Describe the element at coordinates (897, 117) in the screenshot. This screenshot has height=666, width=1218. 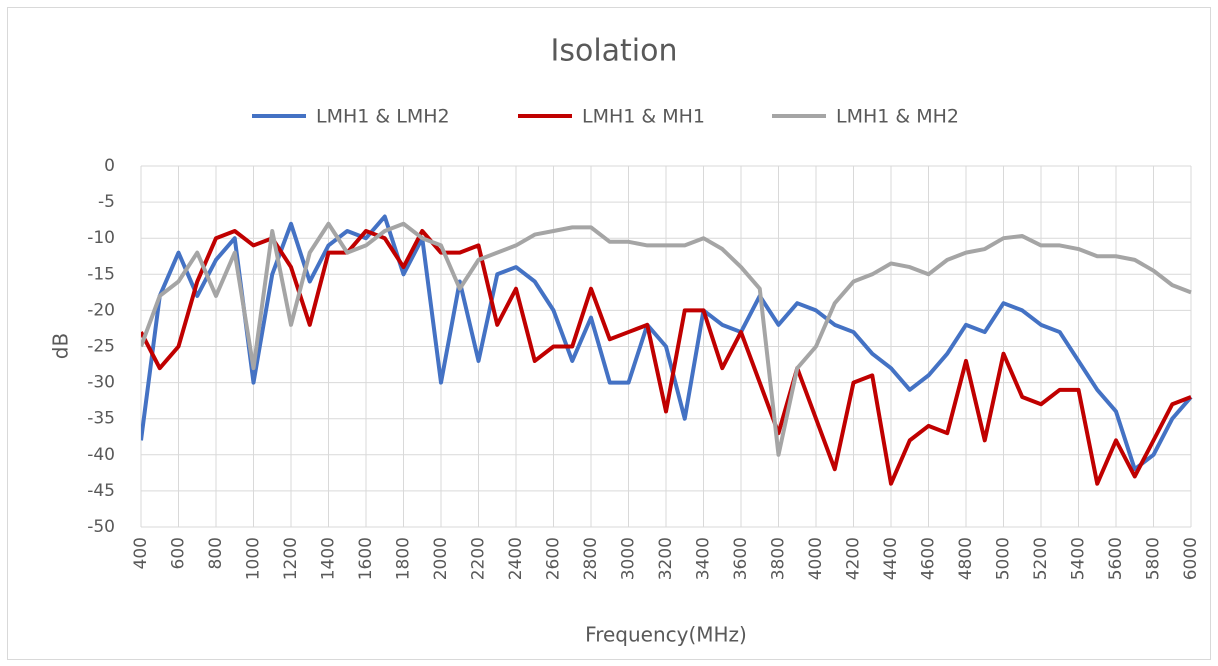
I see `legend-label: LMH1 & MH2` at that location.